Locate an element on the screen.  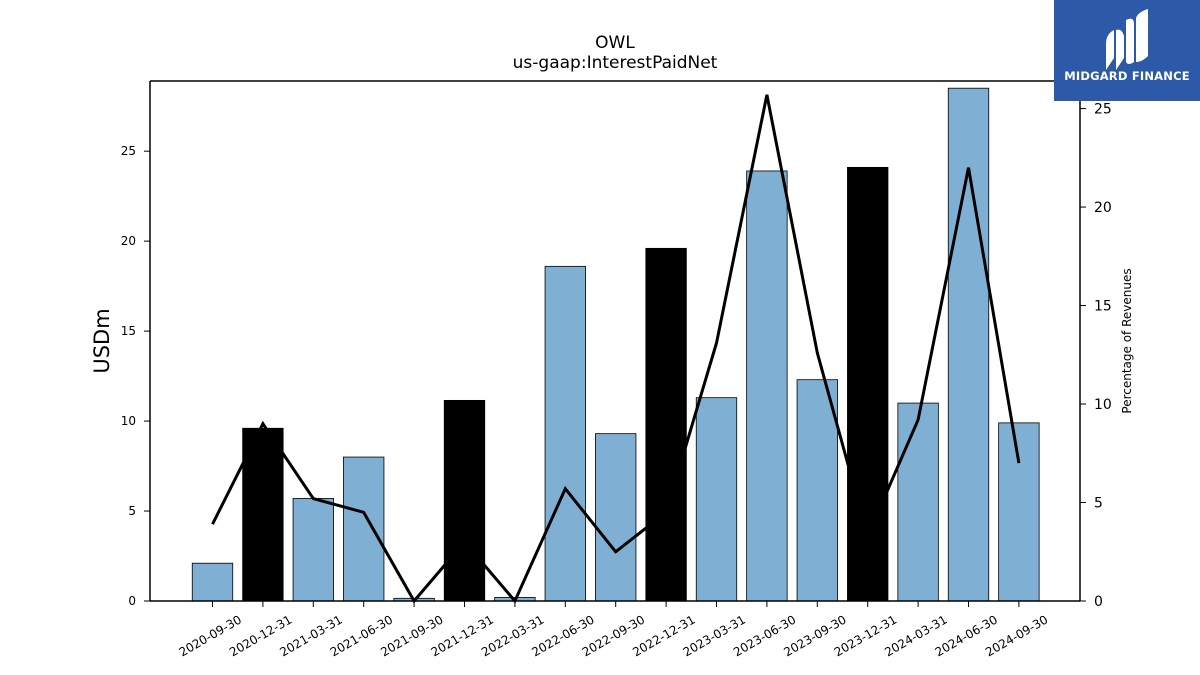
y2-tick-label: 15 is located at coordinates (1103, 307).